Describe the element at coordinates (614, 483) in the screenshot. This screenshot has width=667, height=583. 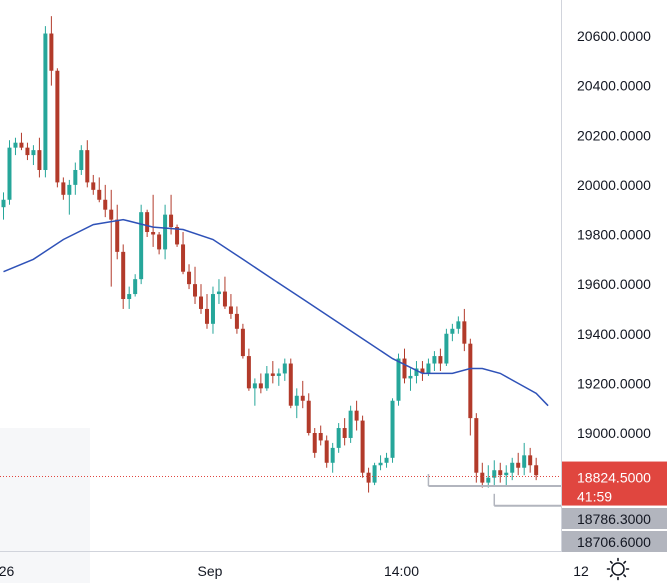
I see `current-price-tag: 18824.5000 41:59` at that location.